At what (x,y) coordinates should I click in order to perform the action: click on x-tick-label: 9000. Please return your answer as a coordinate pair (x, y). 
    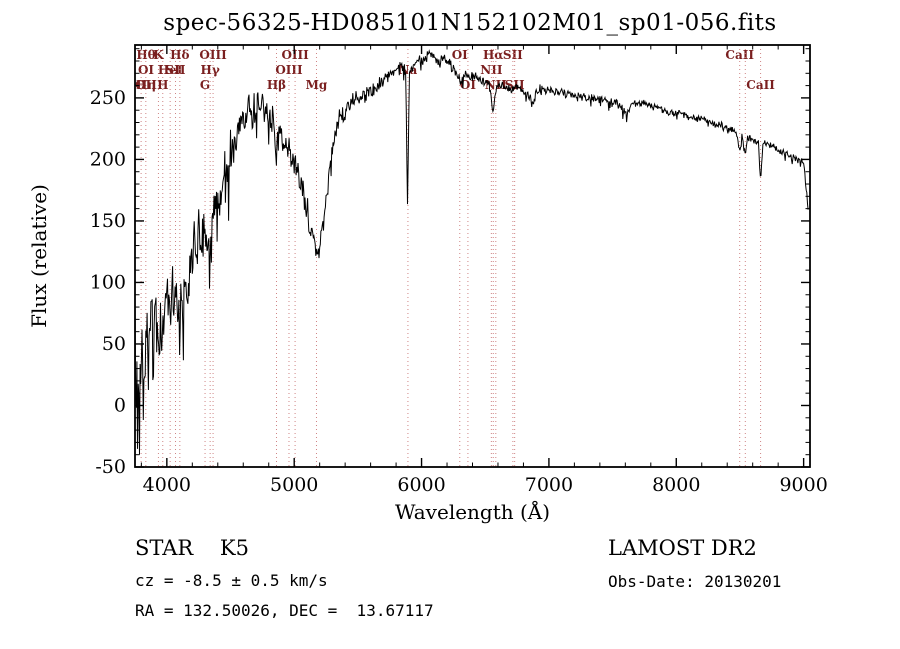
    Looking at the image, I should click on (803, 485).